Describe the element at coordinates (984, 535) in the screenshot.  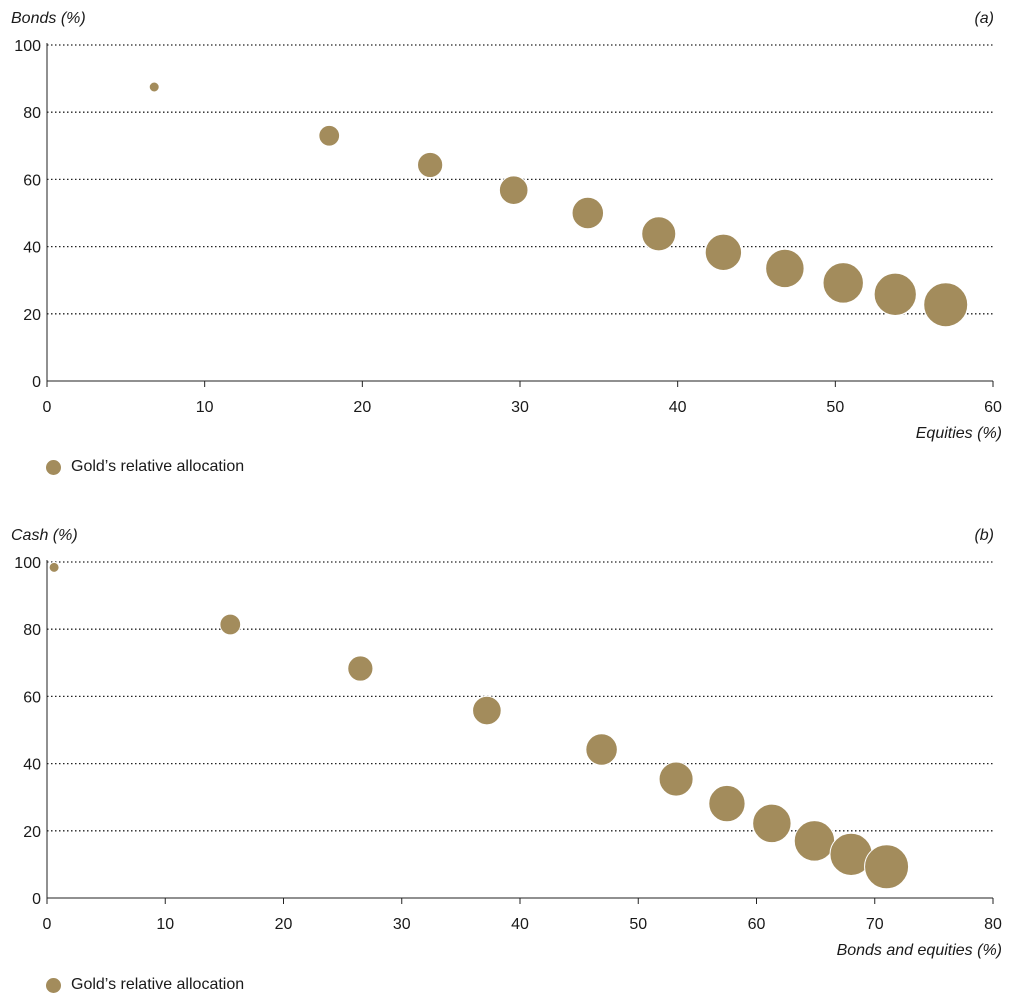
I see `panel-label: (b)` at that location.